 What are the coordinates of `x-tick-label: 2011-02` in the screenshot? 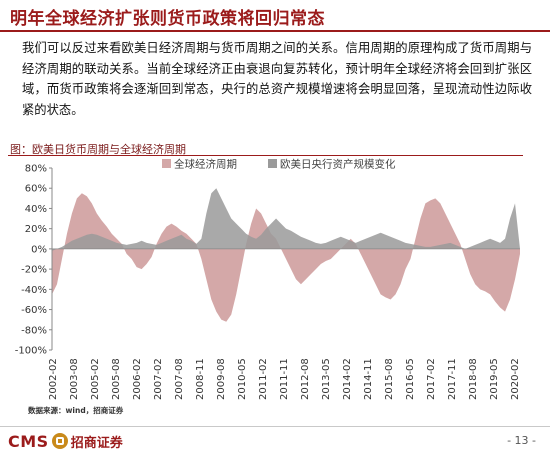 It's located at (263, 379).